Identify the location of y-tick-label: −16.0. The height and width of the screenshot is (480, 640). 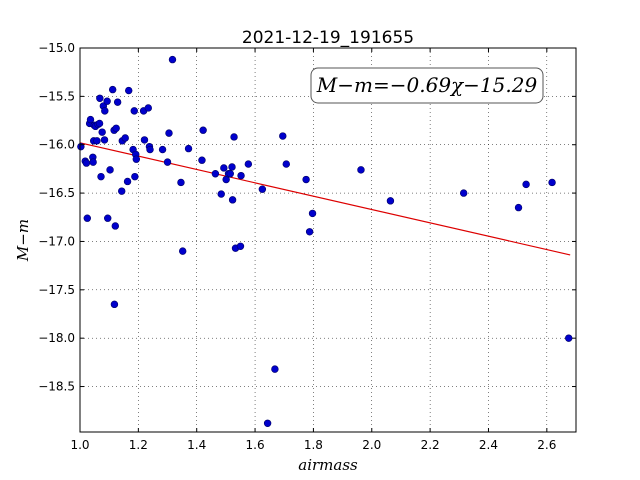
(56, 145).